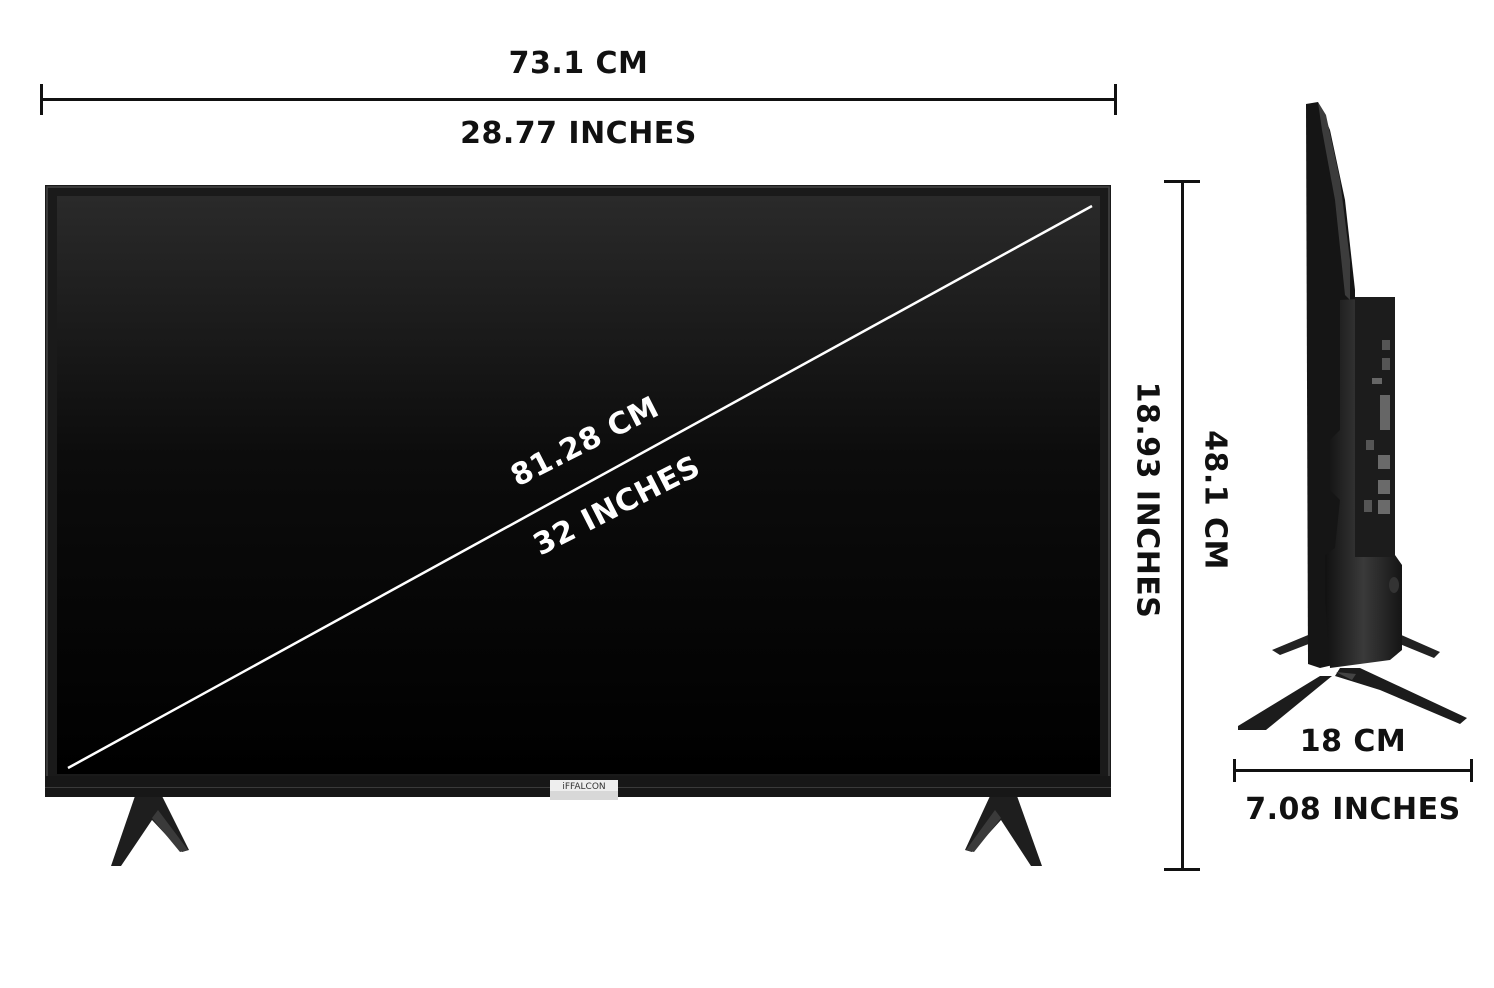  What do you see at coordinates (578, 63) in the screenshot?
I see `width-cm-label: 73.1 CM` at bounding box center [578, 63].